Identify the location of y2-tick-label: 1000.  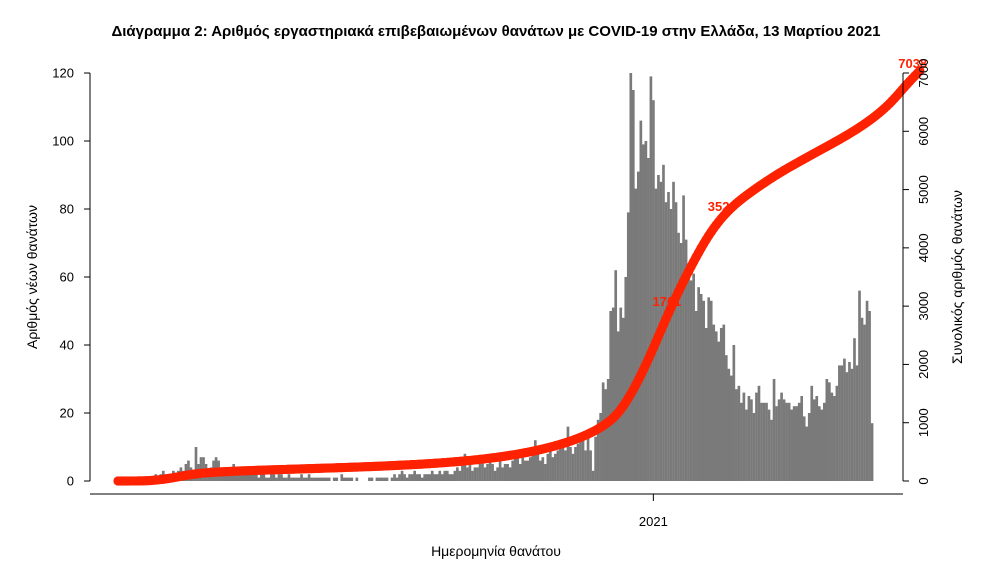
(923, 422).